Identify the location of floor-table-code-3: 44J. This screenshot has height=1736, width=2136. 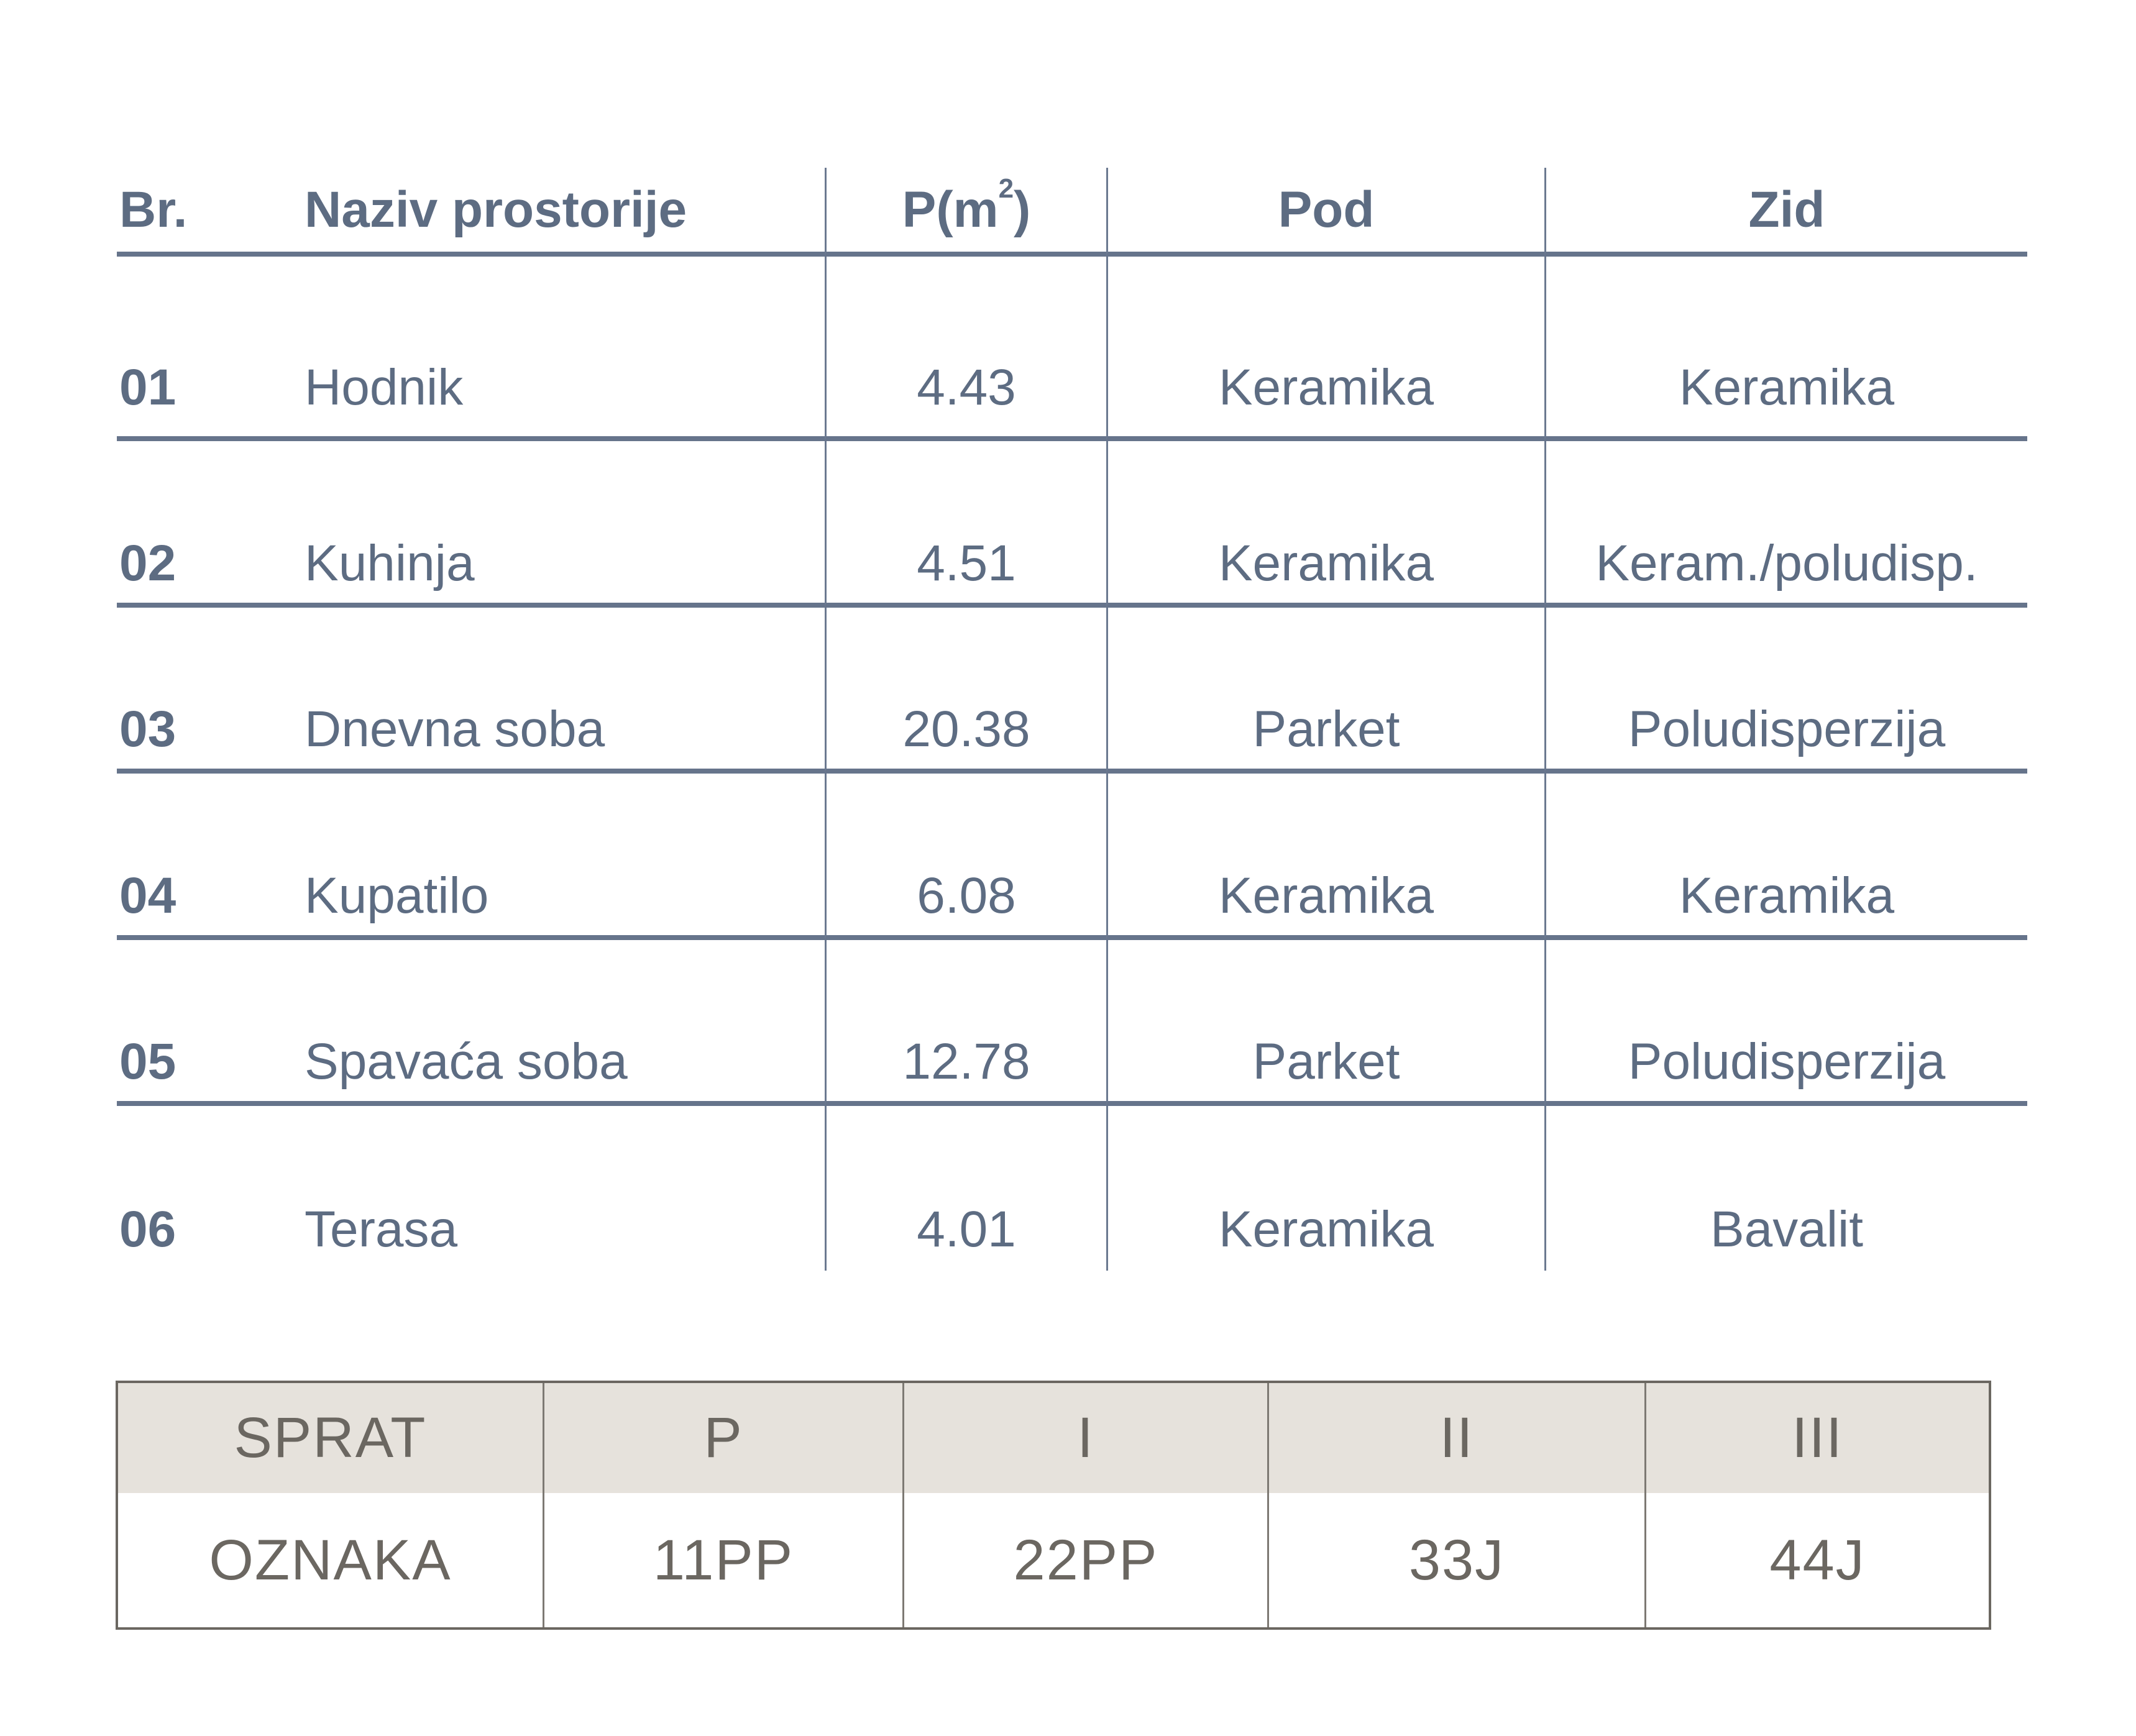
(1816, 1560).